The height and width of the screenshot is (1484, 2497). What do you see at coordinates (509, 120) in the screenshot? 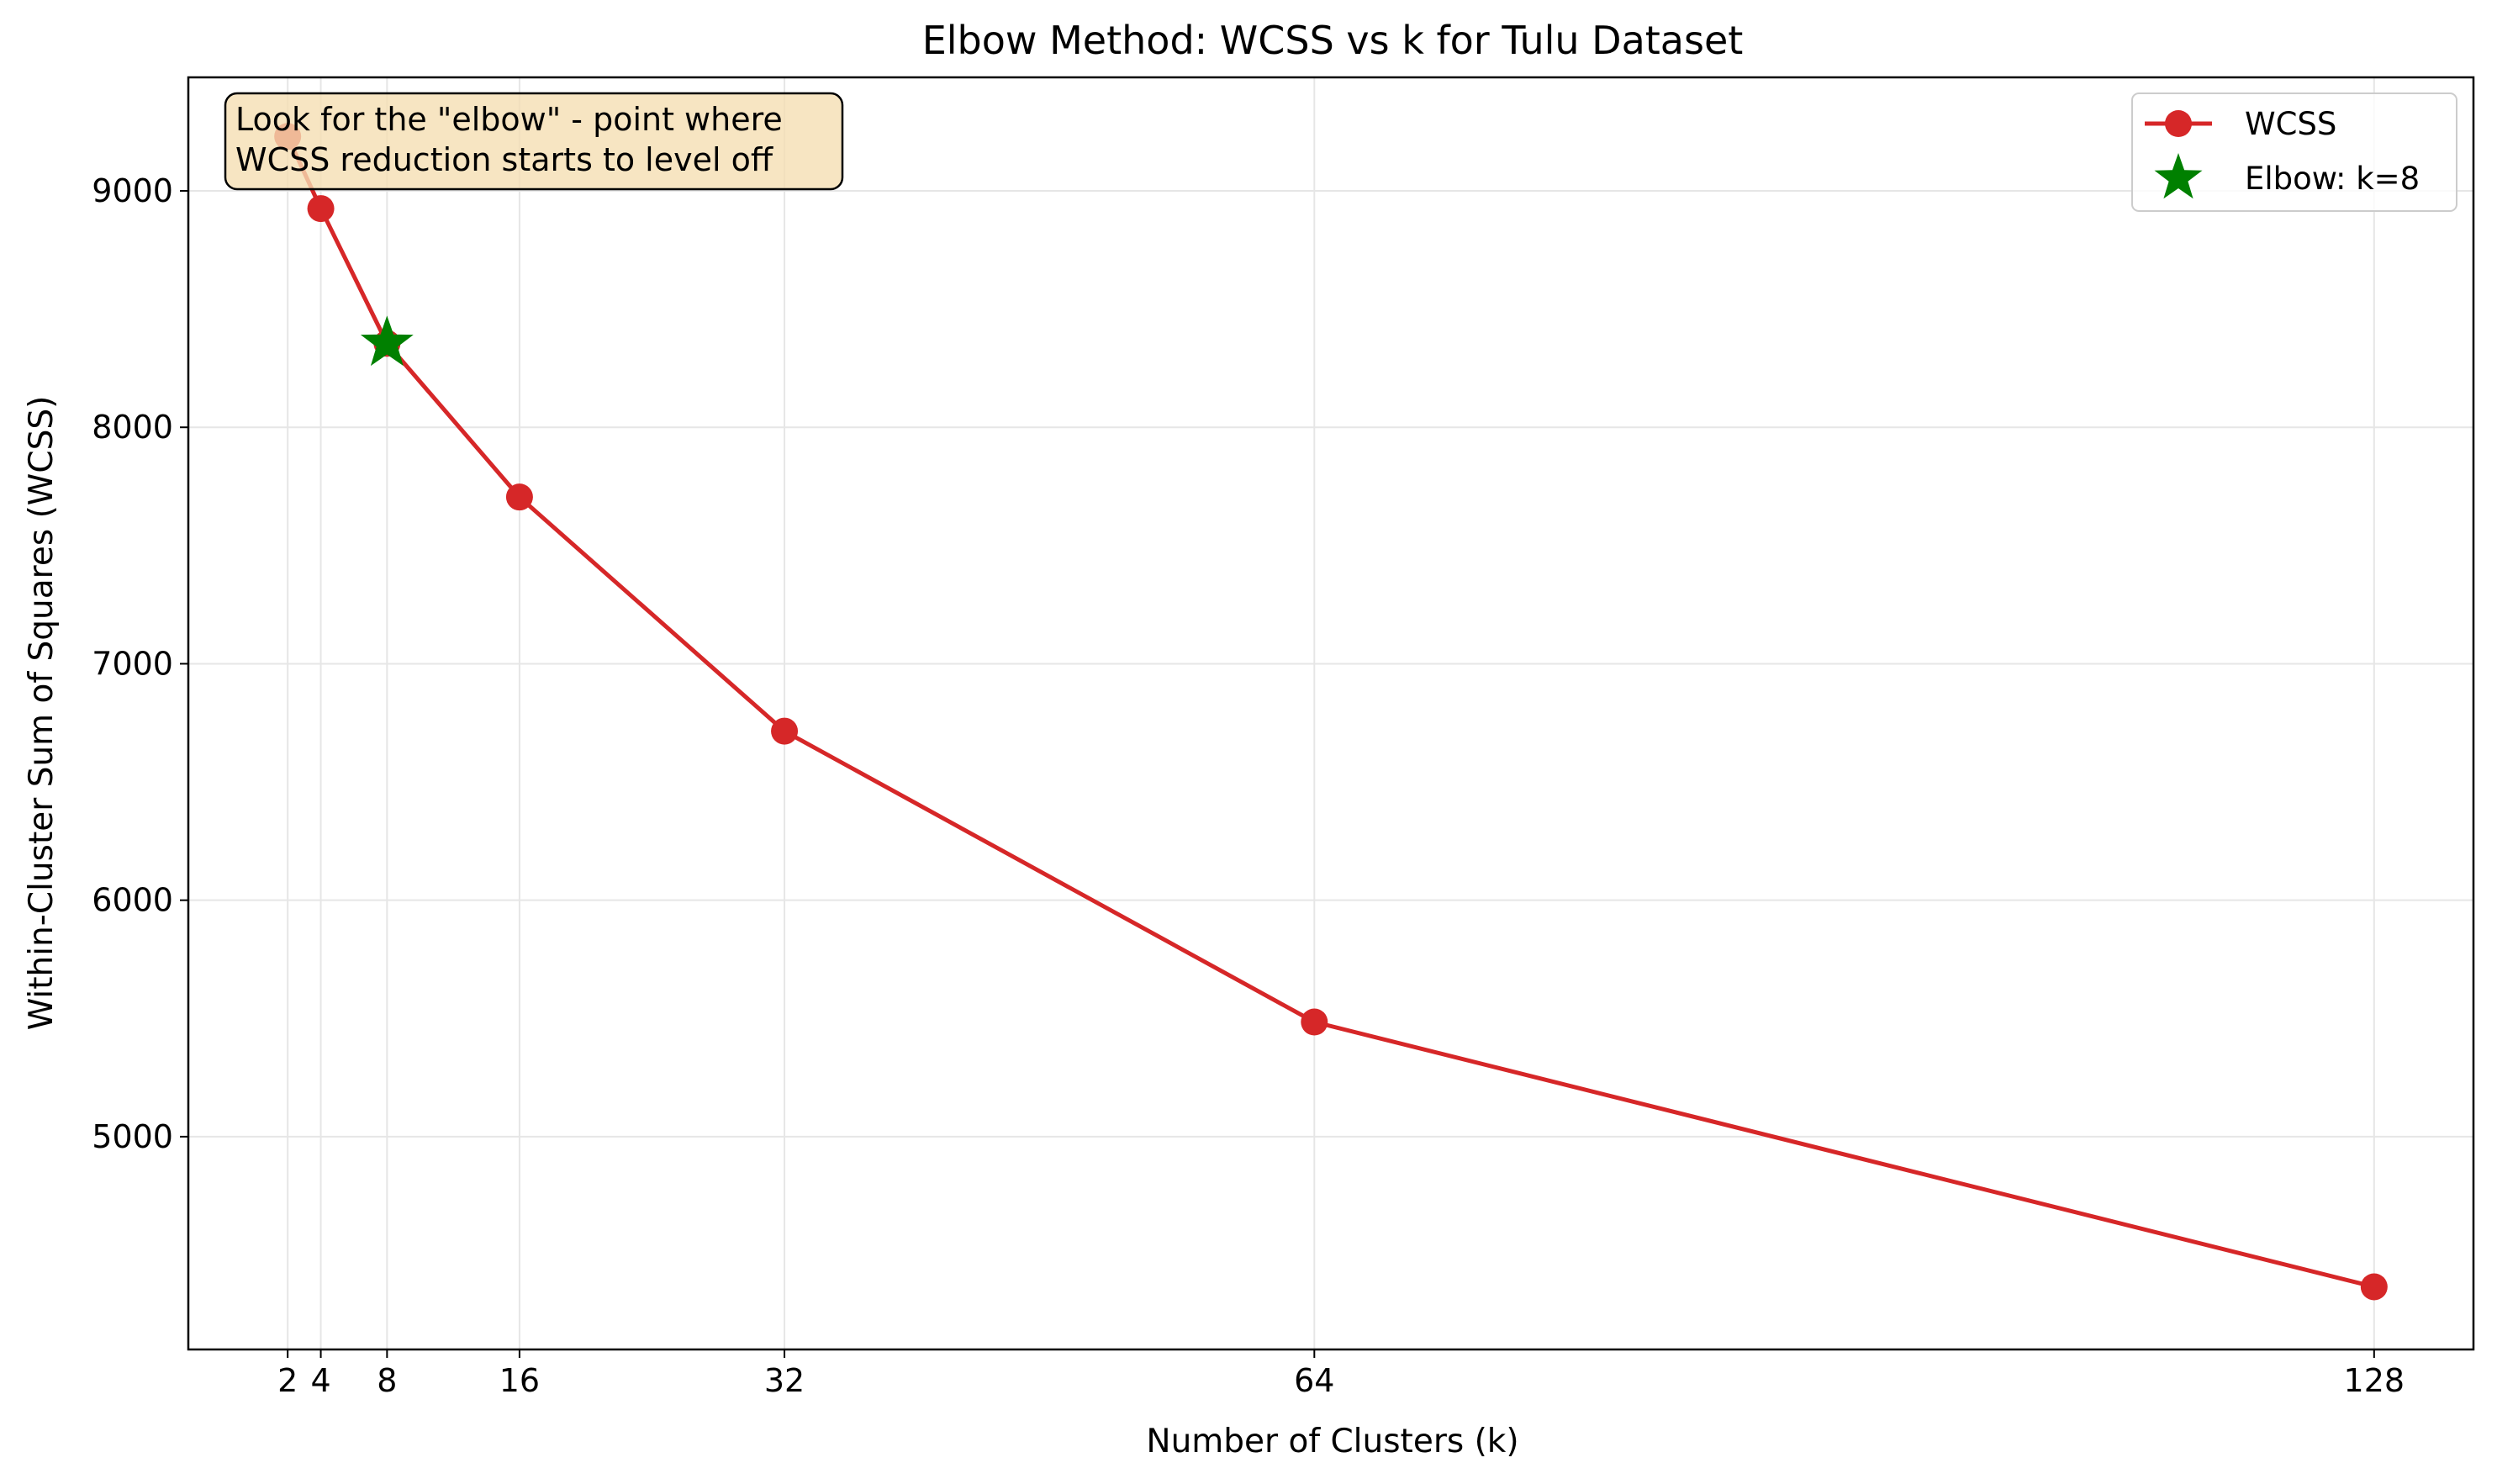
I see `annotation-line-1: Look for the "elbow" - point where` at bounding box center [509, 120].